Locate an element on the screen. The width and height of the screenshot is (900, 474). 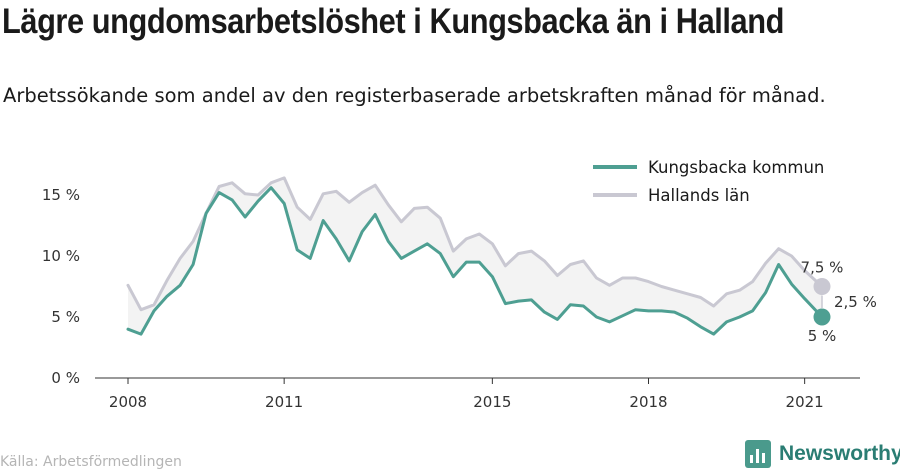
brand-logo: Newsworthy is located at coordinates (822, 454).